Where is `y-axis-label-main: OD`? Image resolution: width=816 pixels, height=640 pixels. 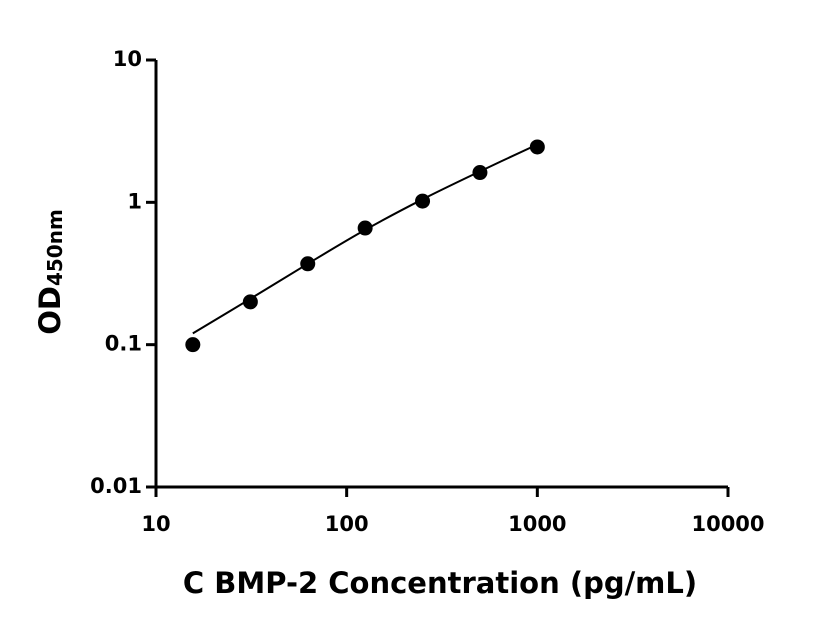
y-axis-label-main: OD is located at coordinates (50, 310).